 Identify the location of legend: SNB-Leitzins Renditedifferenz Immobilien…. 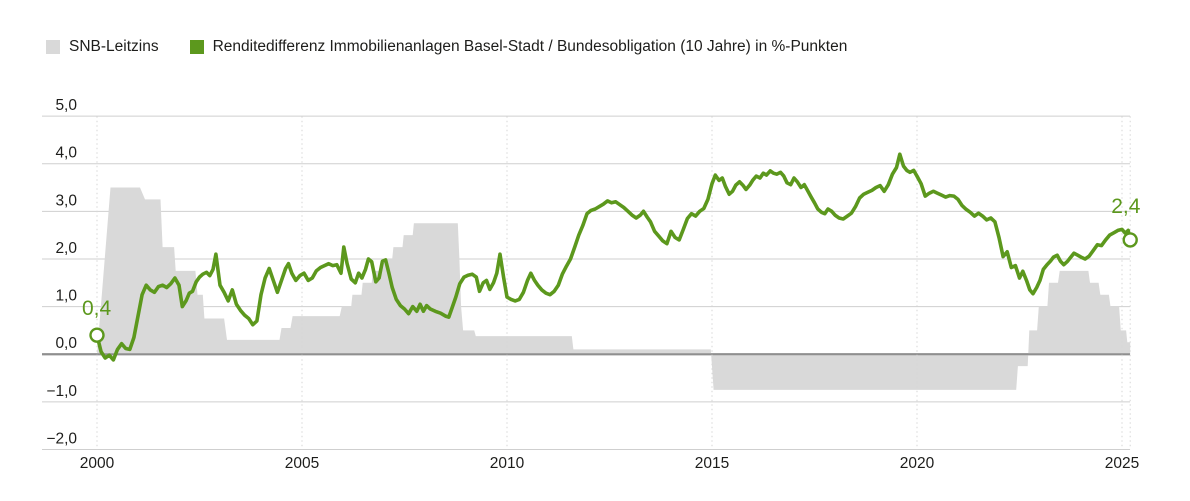
(446, 47).